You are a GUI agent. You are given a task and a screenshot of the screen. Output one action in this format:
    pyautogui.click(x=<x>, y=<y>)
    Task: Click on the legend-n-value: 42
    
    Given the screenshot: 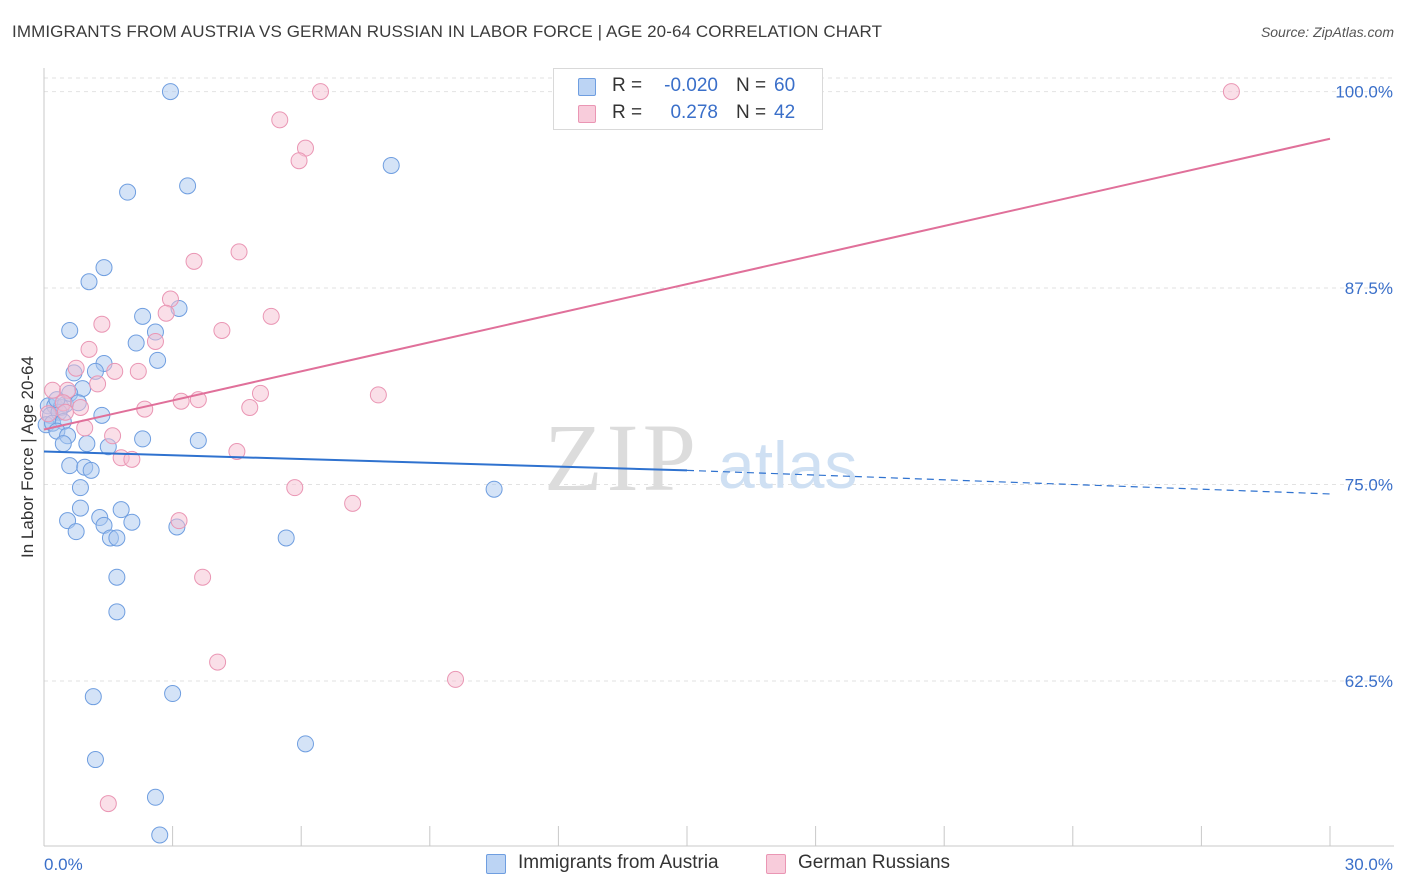 What is the action you would take?
    pyautogui.click(x=785, y=112)
    